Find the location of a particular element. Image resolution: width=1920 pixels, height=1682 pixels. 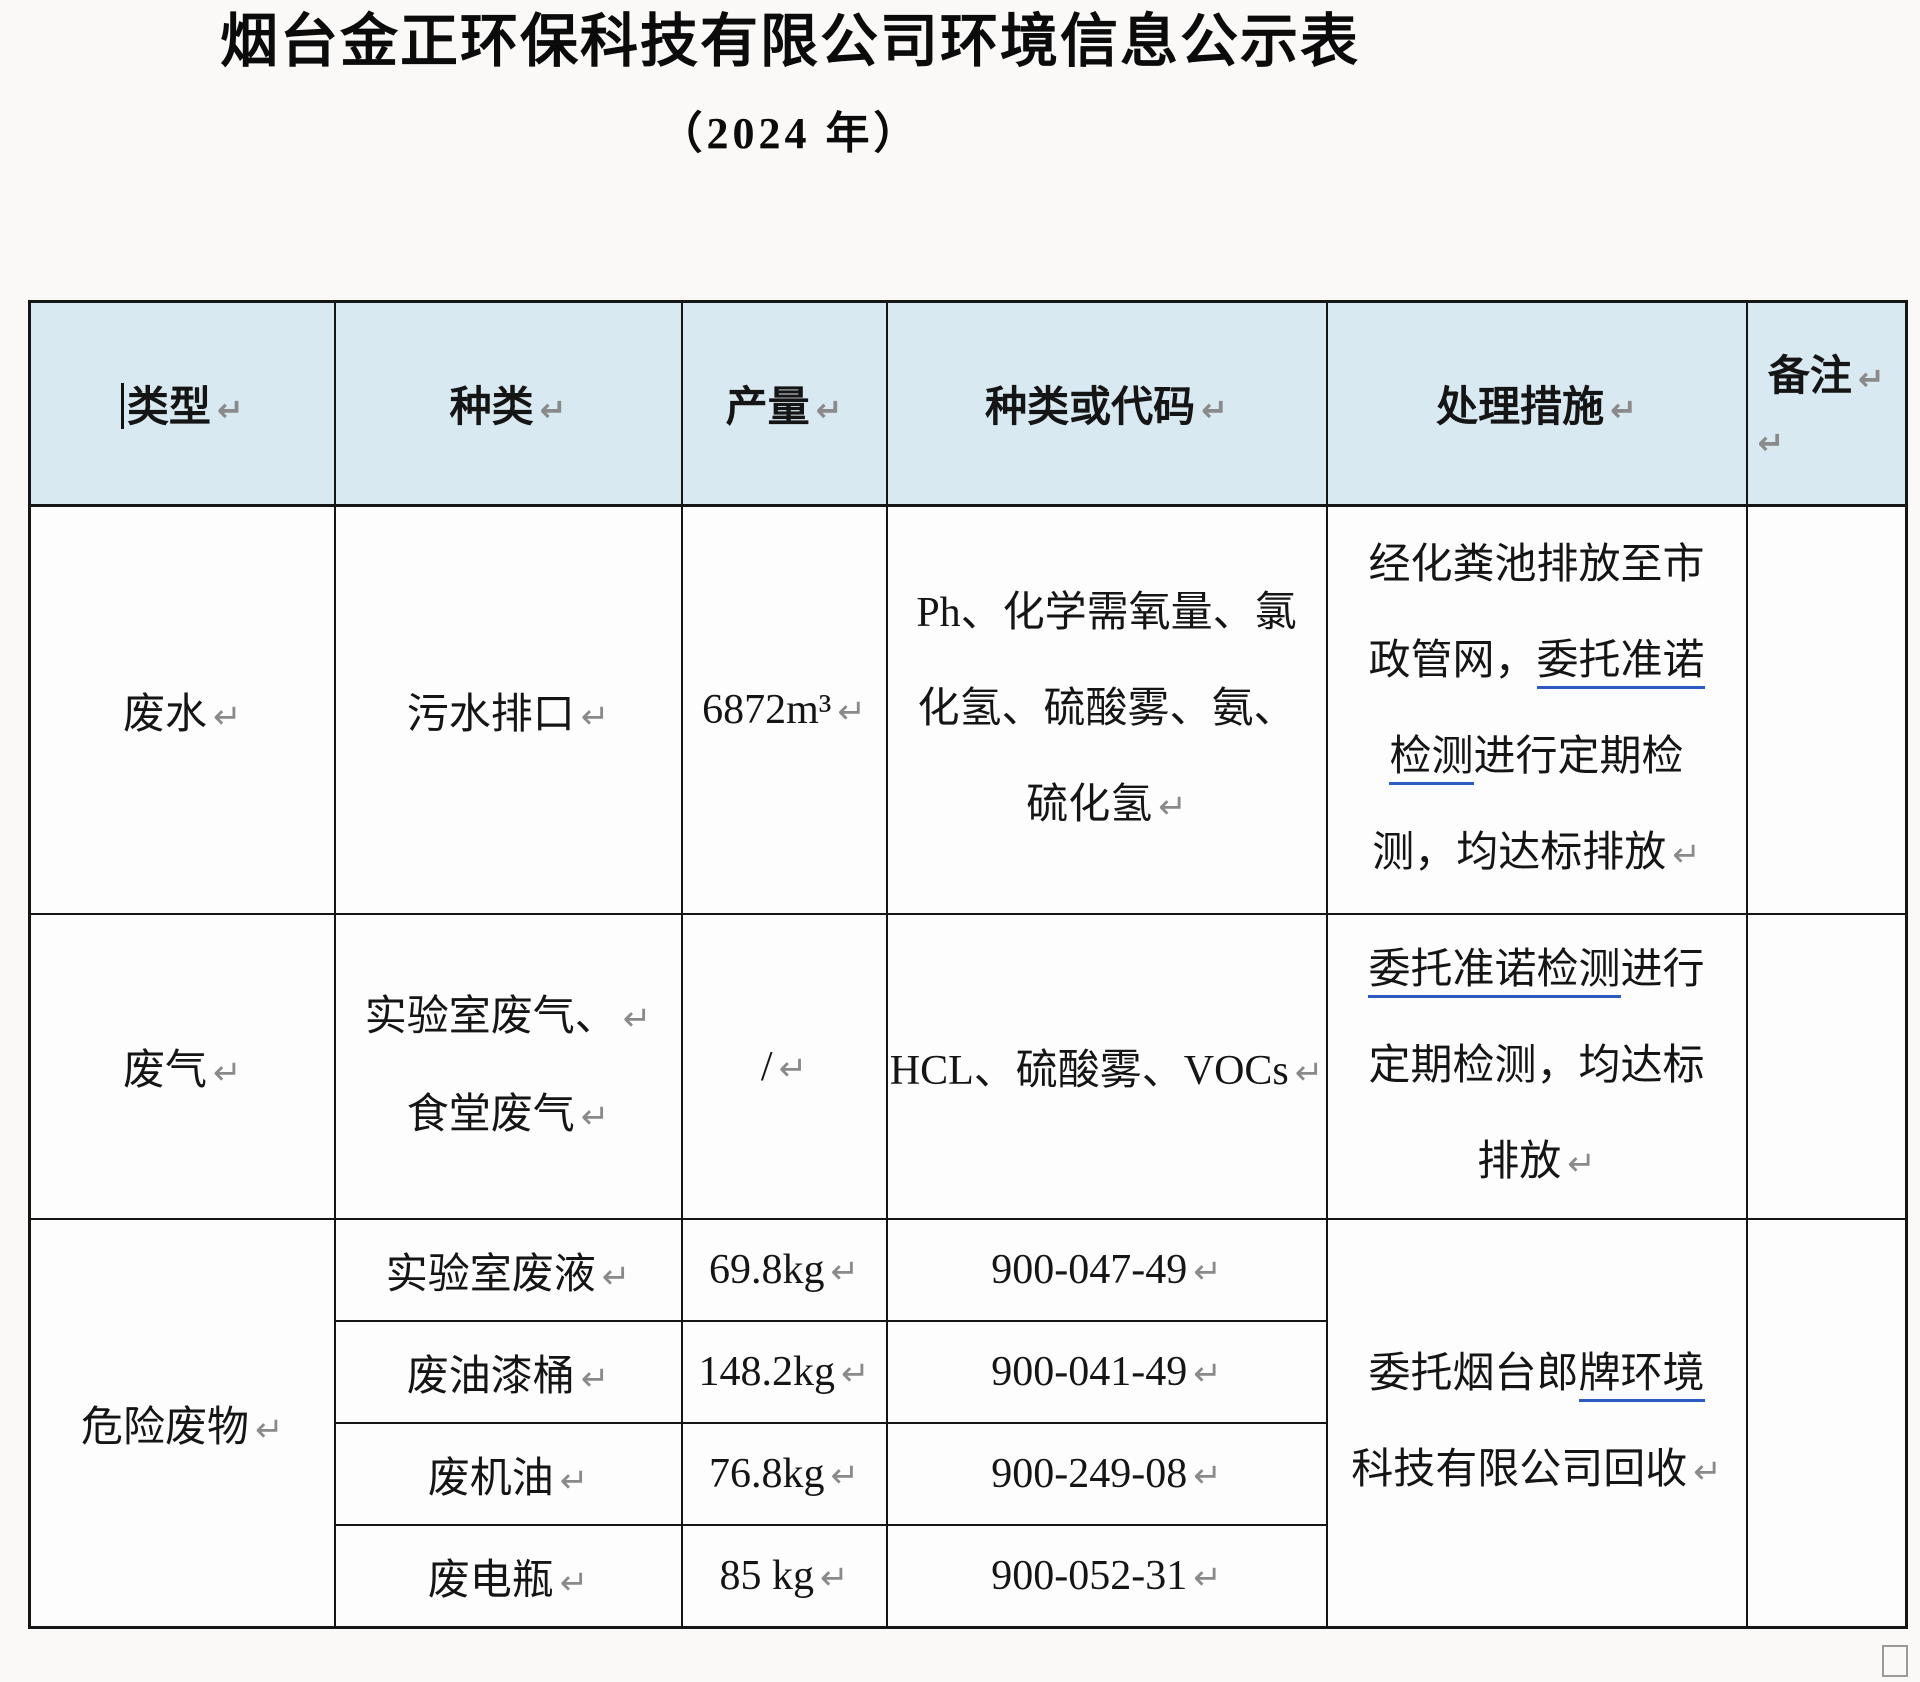

table-row-hazard-3: 废机油 ↵ 76.8kg ↵ 900-249-08 ↵ is located at coordinates (968, 1474).